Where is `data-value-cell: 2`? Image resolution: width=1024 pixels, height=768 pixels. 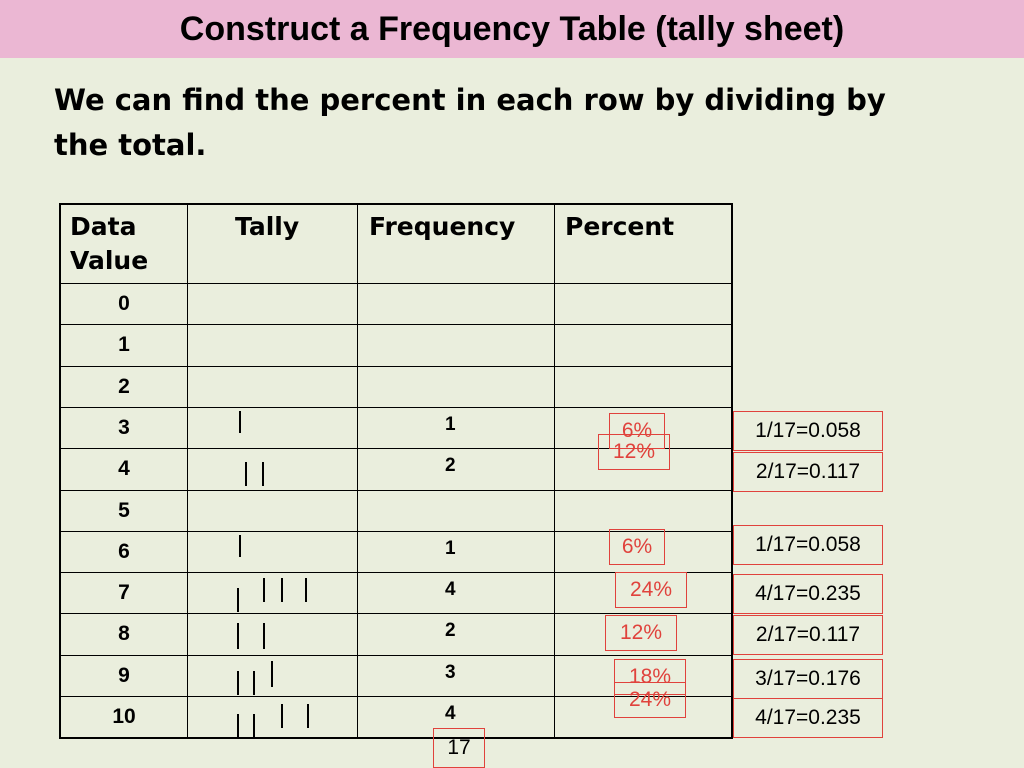 data-value-cell: 2 is located at coordinates (124, 386).